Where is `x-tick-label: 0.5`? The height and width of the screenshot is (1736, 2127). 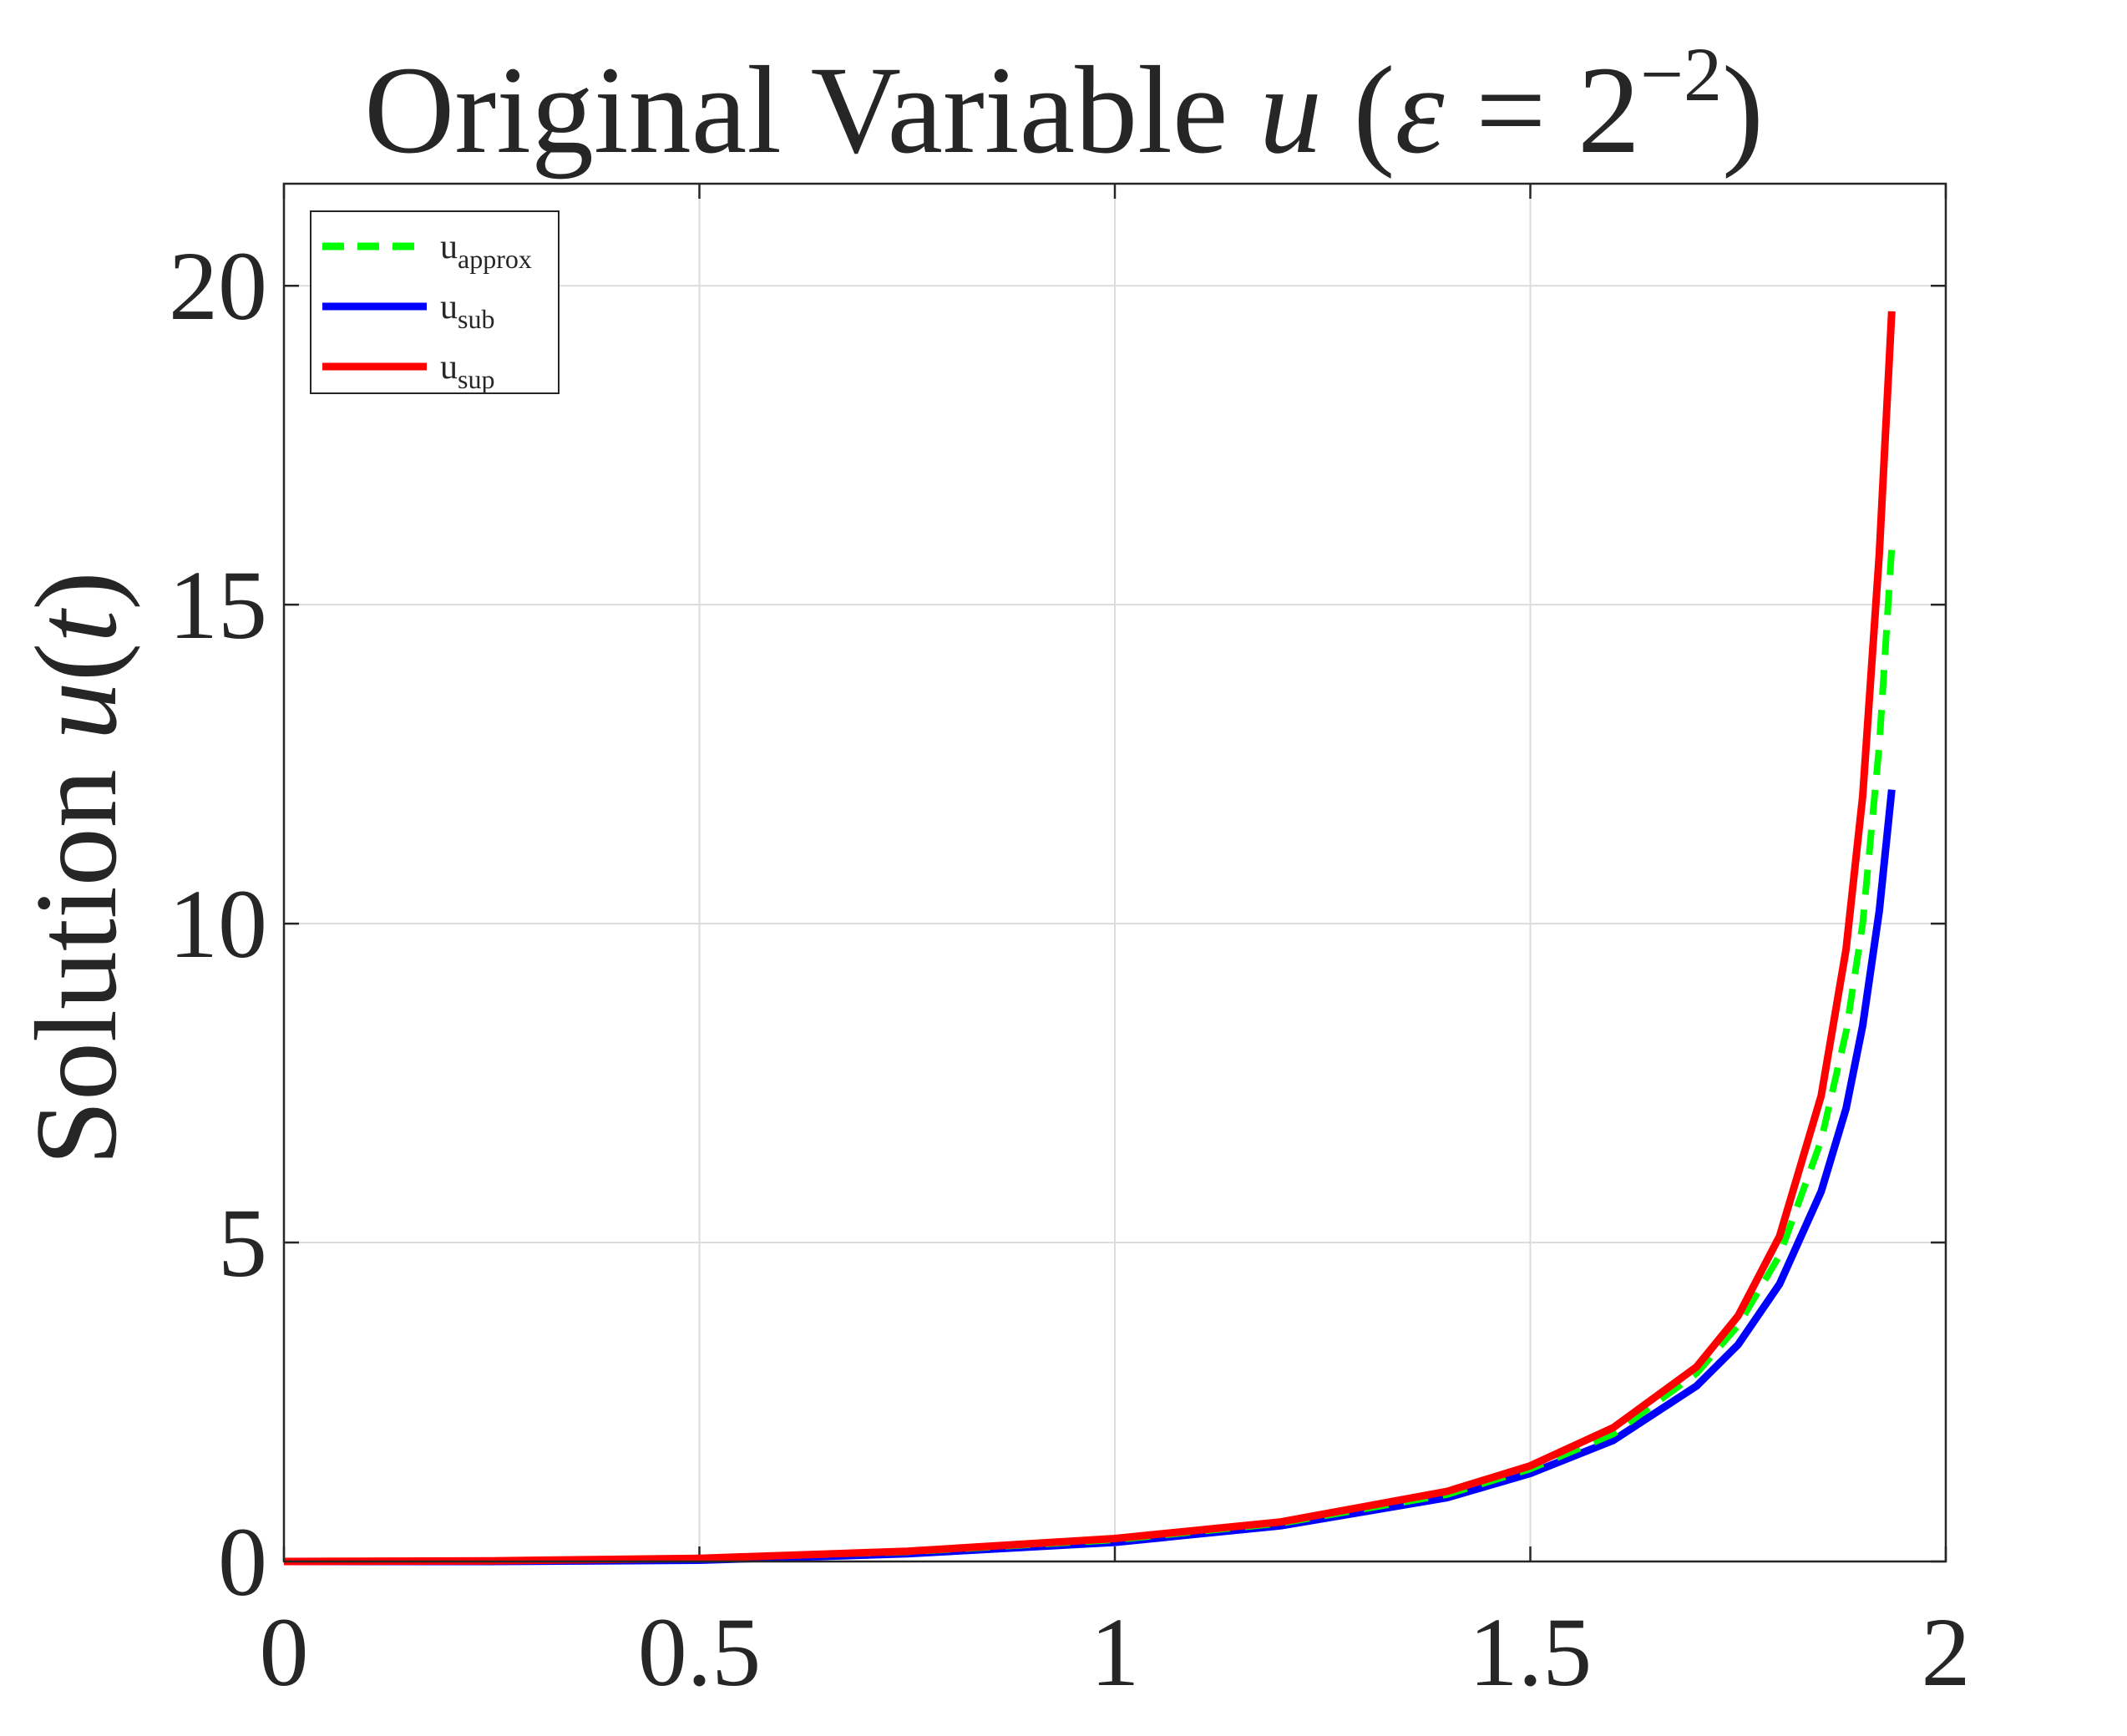 x-tick-label: 0.5 is located at coordinates (700, 1652).